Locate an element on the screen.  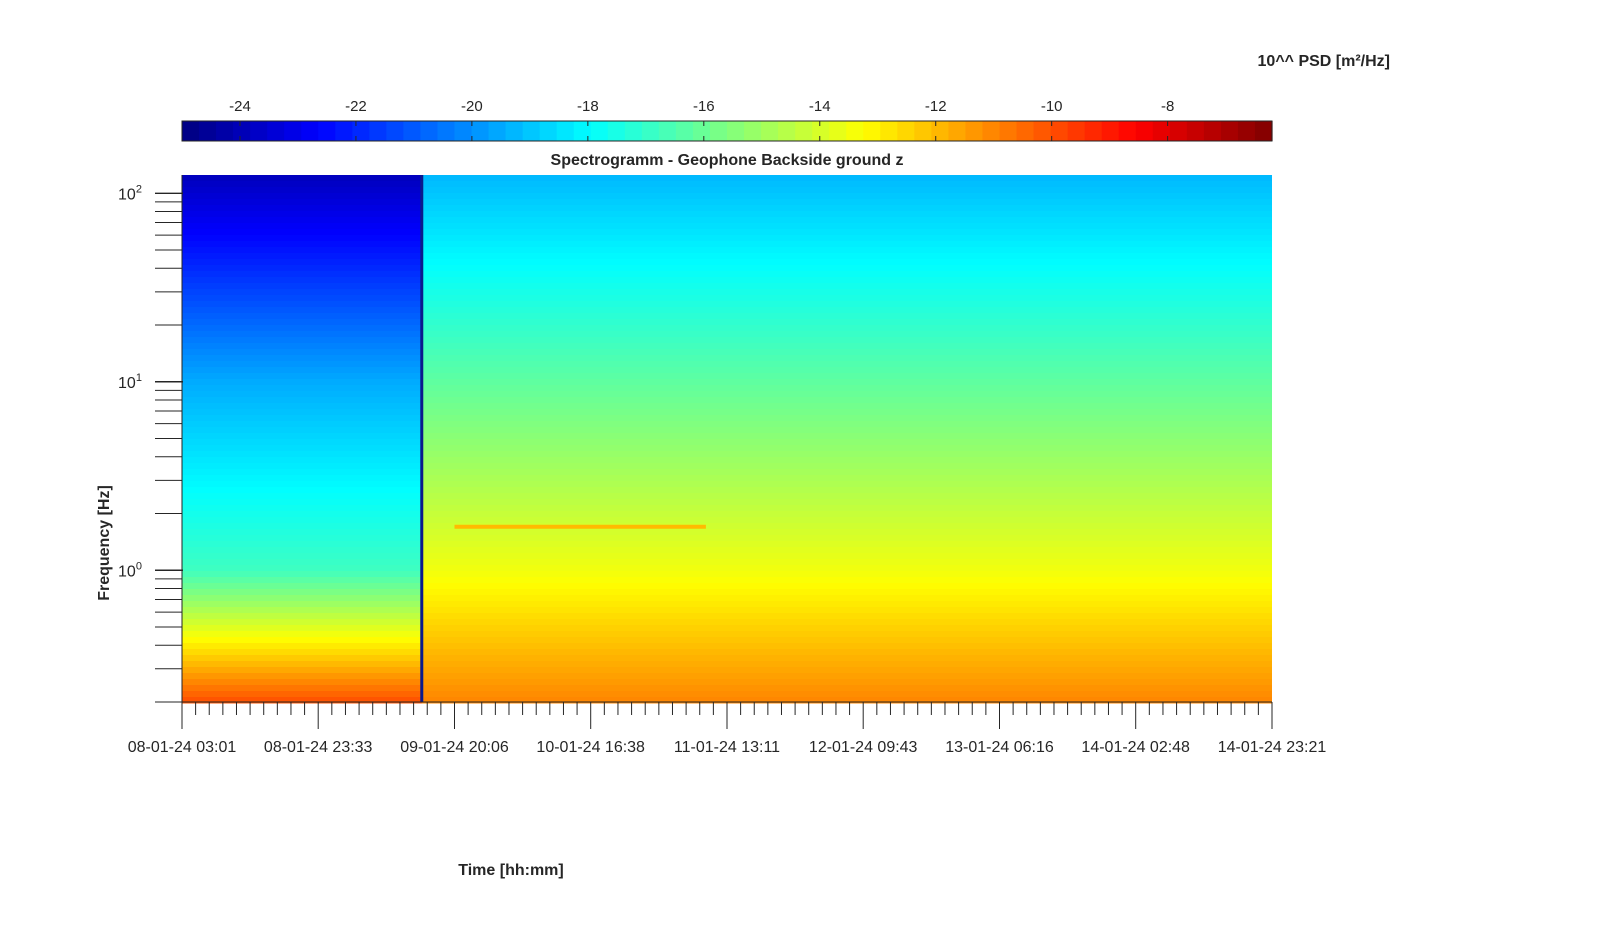
x-tick-label: 12-01-24 09:43 is located at coordinates (863, 747).